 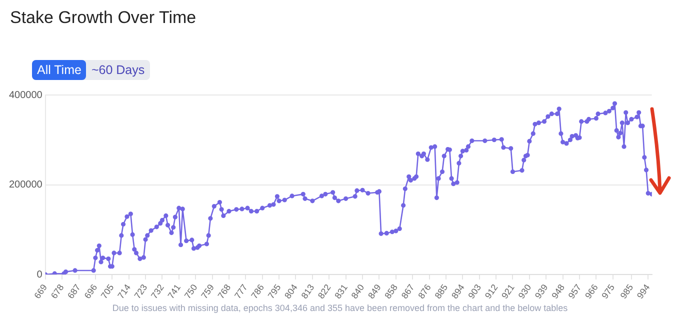 I want to click on x-tick-label: 975, so click(x=608, y=291).